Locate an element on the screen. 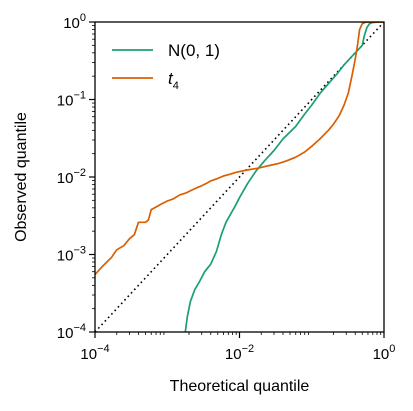 Image resolution: width=413 pixels, height=411 pixels. legend-label-2: t4 is located at coordinates (173, 80).